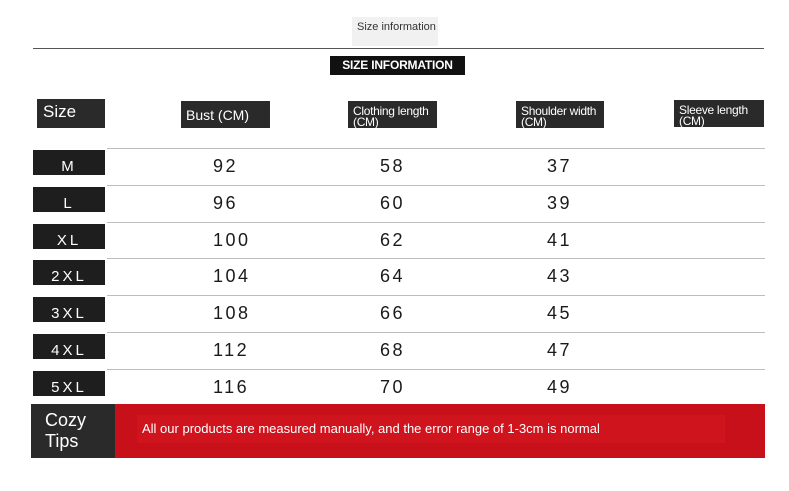  Describe the element at coordinates (393, 166) in the screenshot. I see `clothing-length-value: 58` at that location.